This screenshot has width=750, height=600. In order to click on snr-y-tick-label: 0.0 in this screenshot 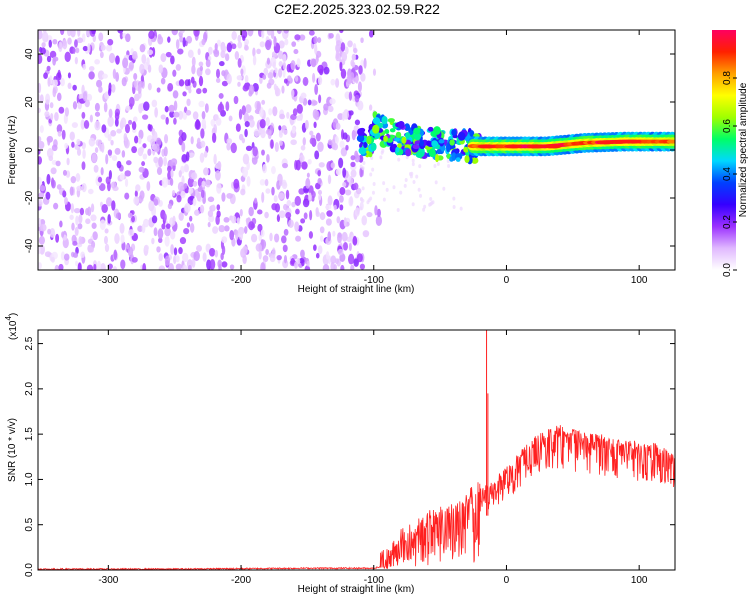, I will do `click(29, 570)`.